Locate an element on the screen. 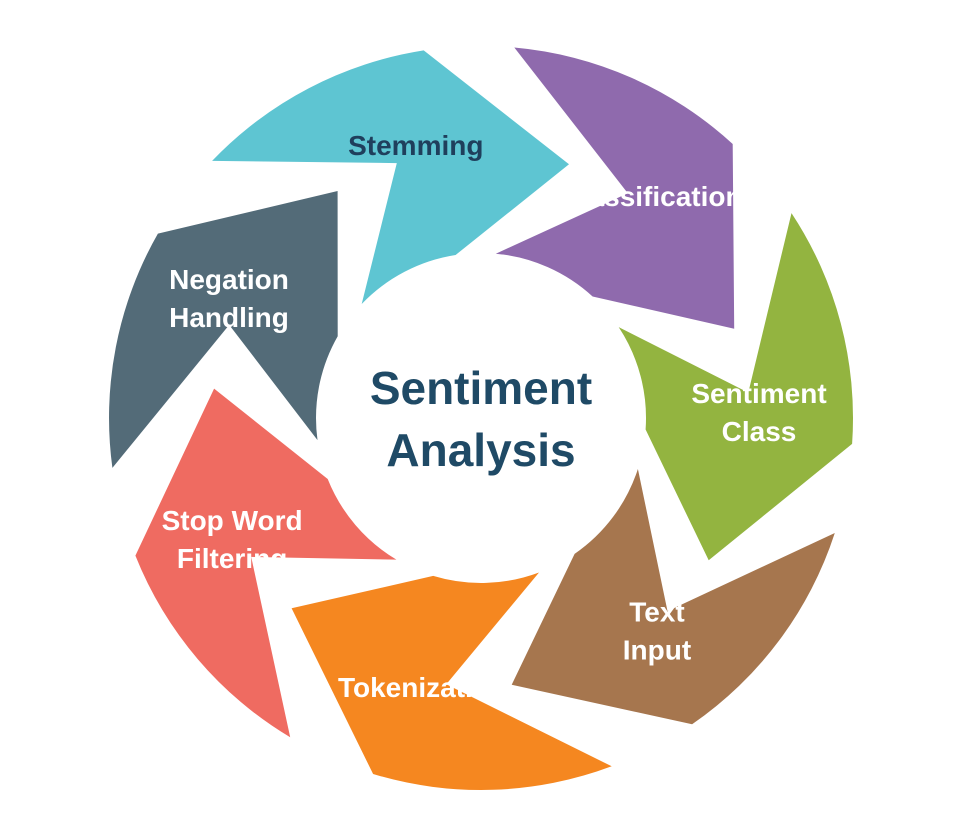 The width and height of the screenshot is (974, 822). segment-label-sentiment-class-line-1: Sentiment is located at coordinates (758, 393).